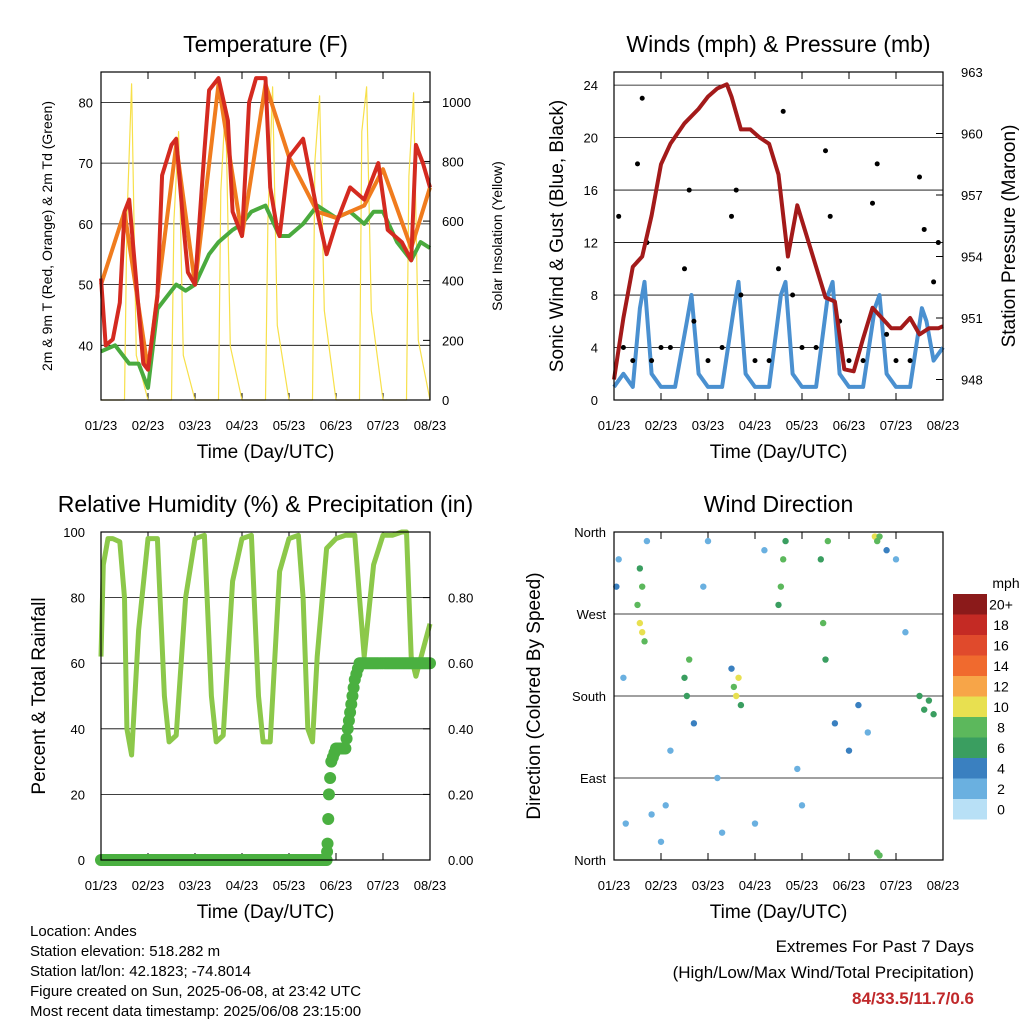  Describe the element at coordinates (1001, 645) in the screenshot. I see `legend-label: 16` at that location.